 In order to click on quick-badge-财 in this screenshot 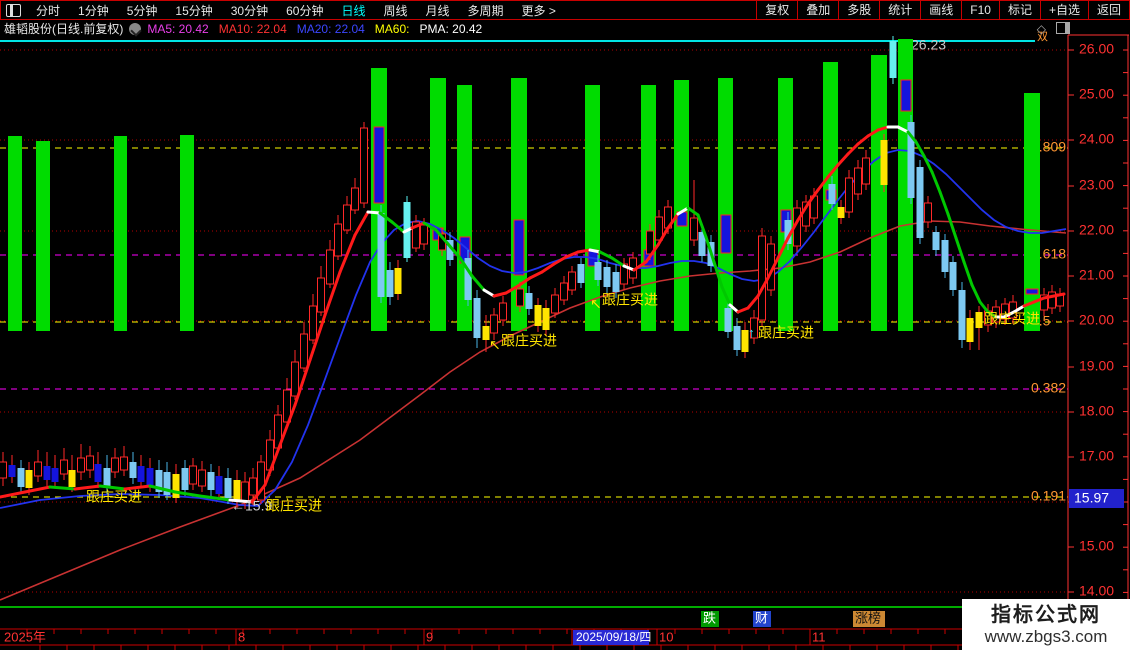, I will do `click(762, 619)`.